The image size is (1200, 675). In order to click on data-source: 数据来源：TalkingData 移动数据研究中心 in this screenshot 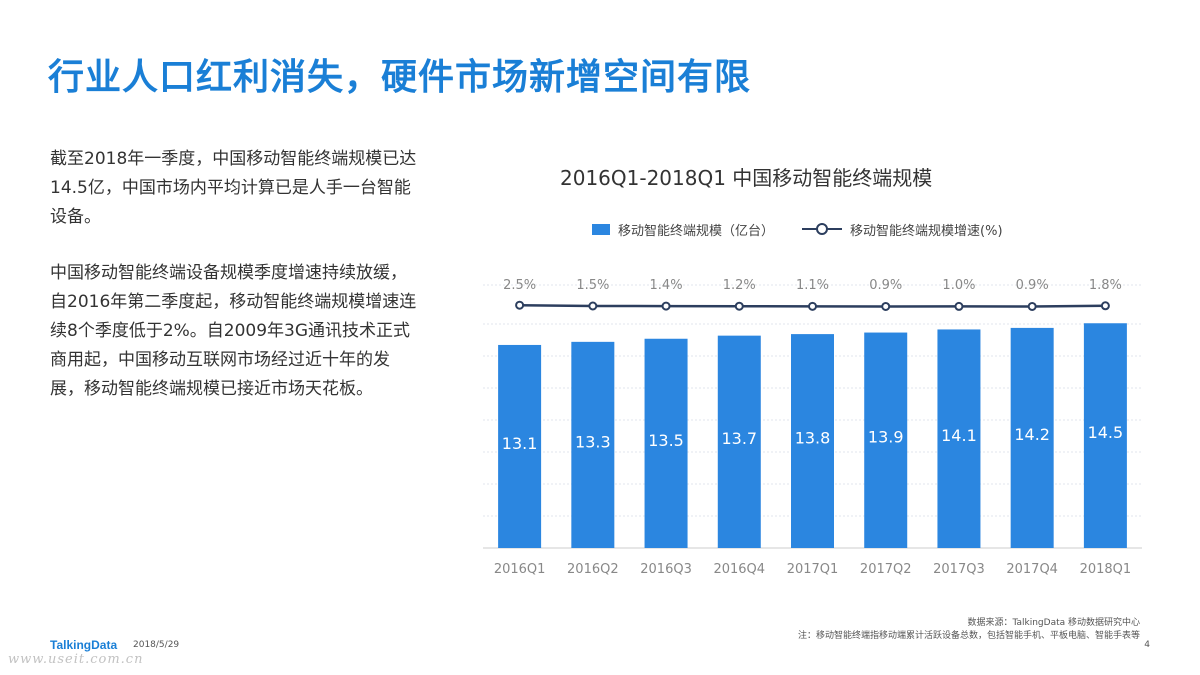, I will do `click(1053, 623)`.